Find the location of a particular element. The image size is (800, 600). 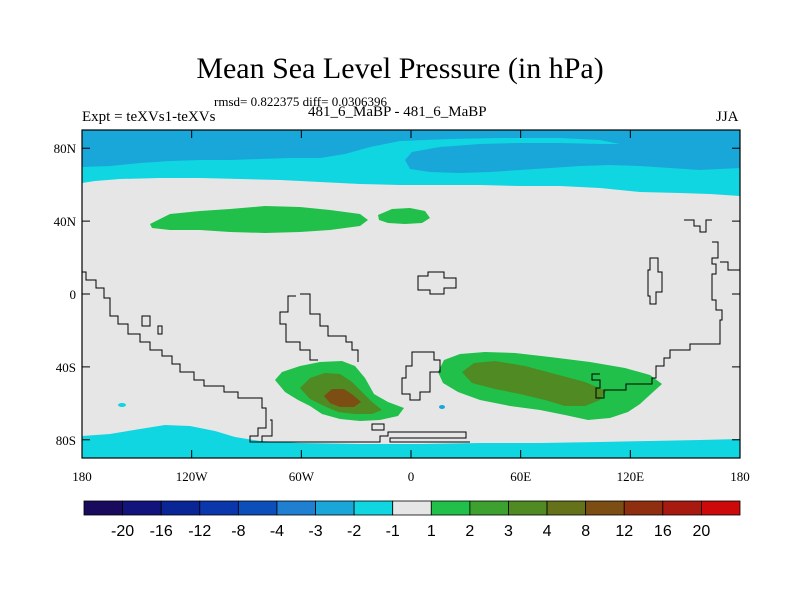

experiment-label: Expt = teXVs1-teXVs is located at coordinates (149, 117).